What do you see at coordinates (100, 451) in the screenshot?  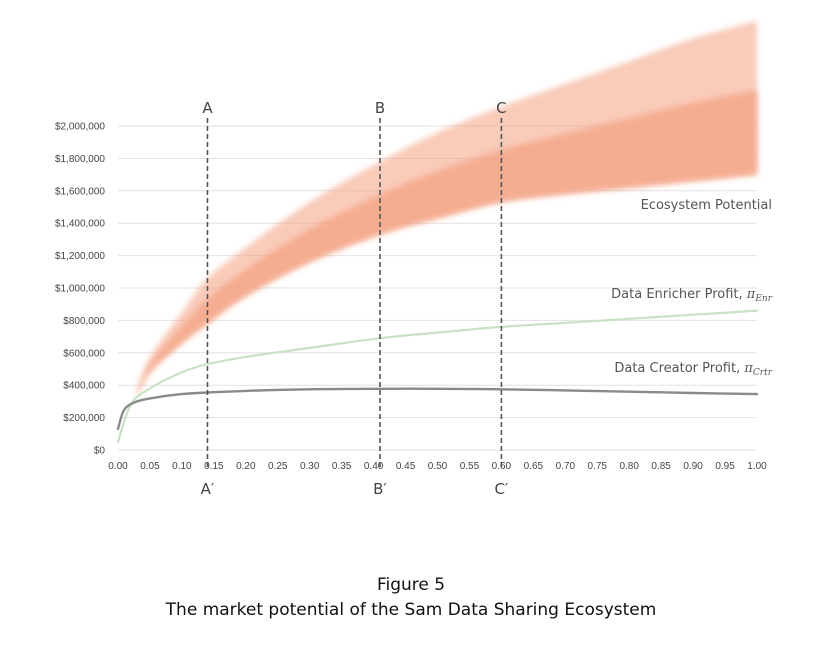 I see `y-tick-label: $0` at bounding box center [100, 451].